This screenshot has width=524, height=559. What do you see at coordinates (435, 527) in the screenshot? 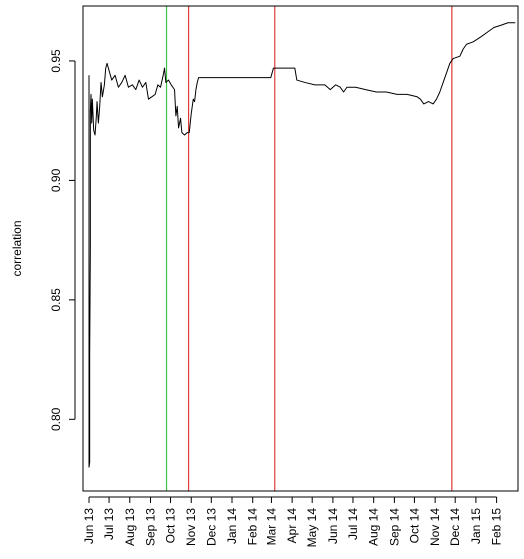
I see `x-tick-label: Nov 14` at bounding box center [435, 527].